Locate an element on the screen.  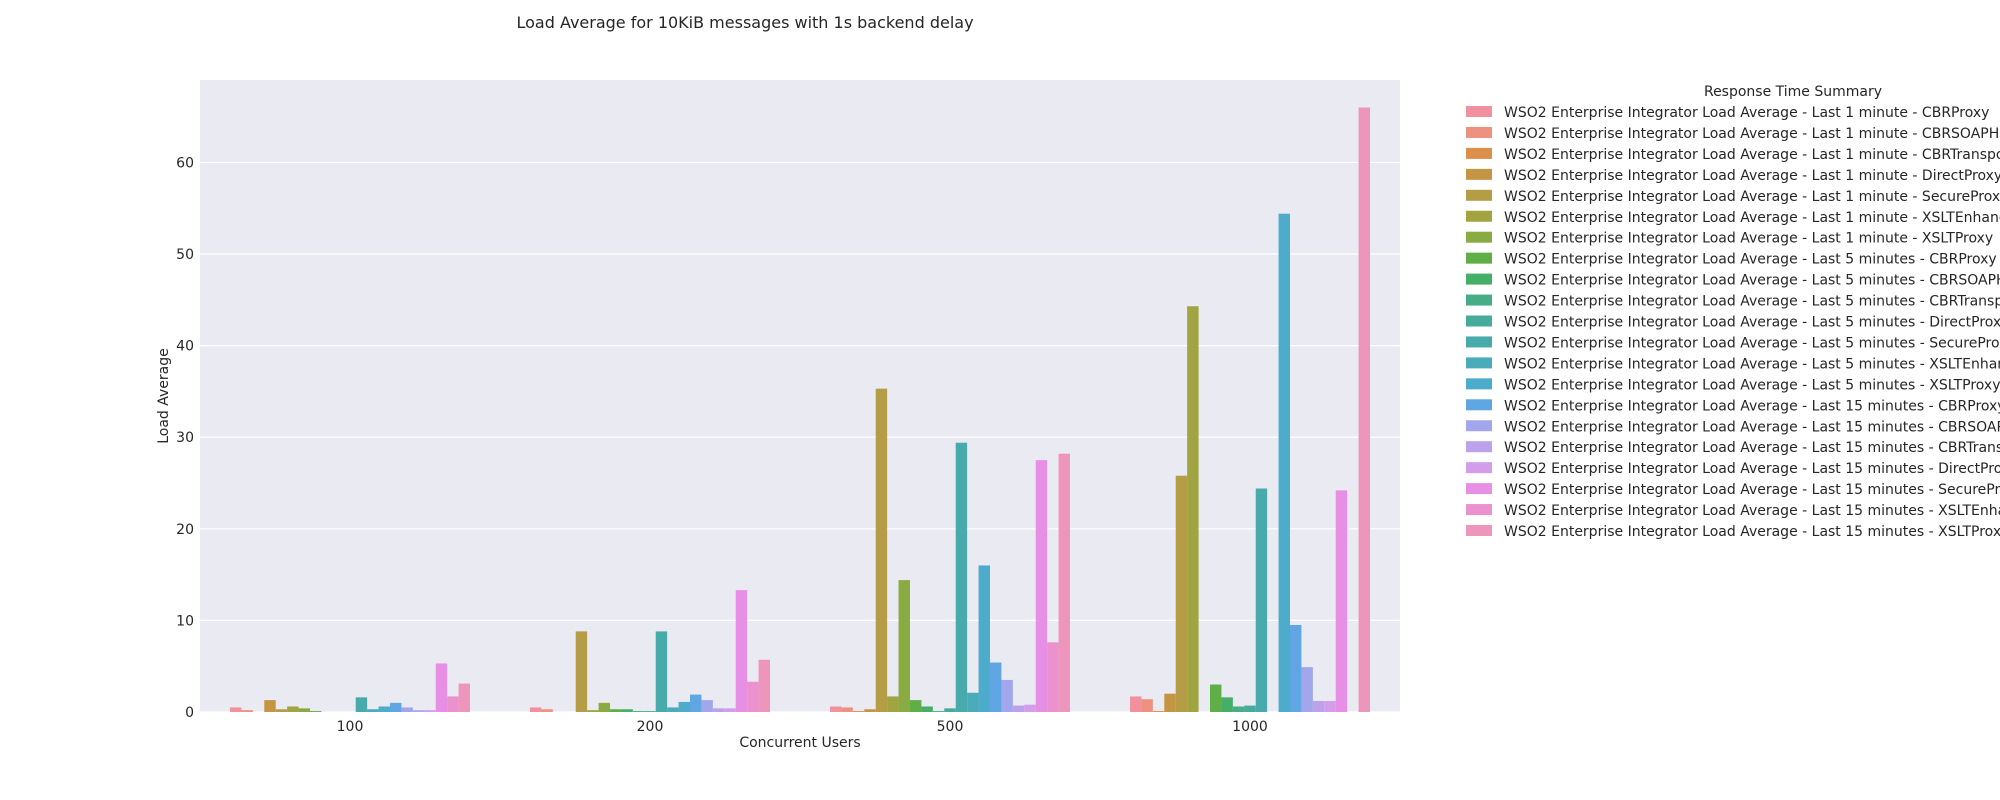
x-axis-ticks: 100 200 500 1000 is located at coordinates (802, 727).